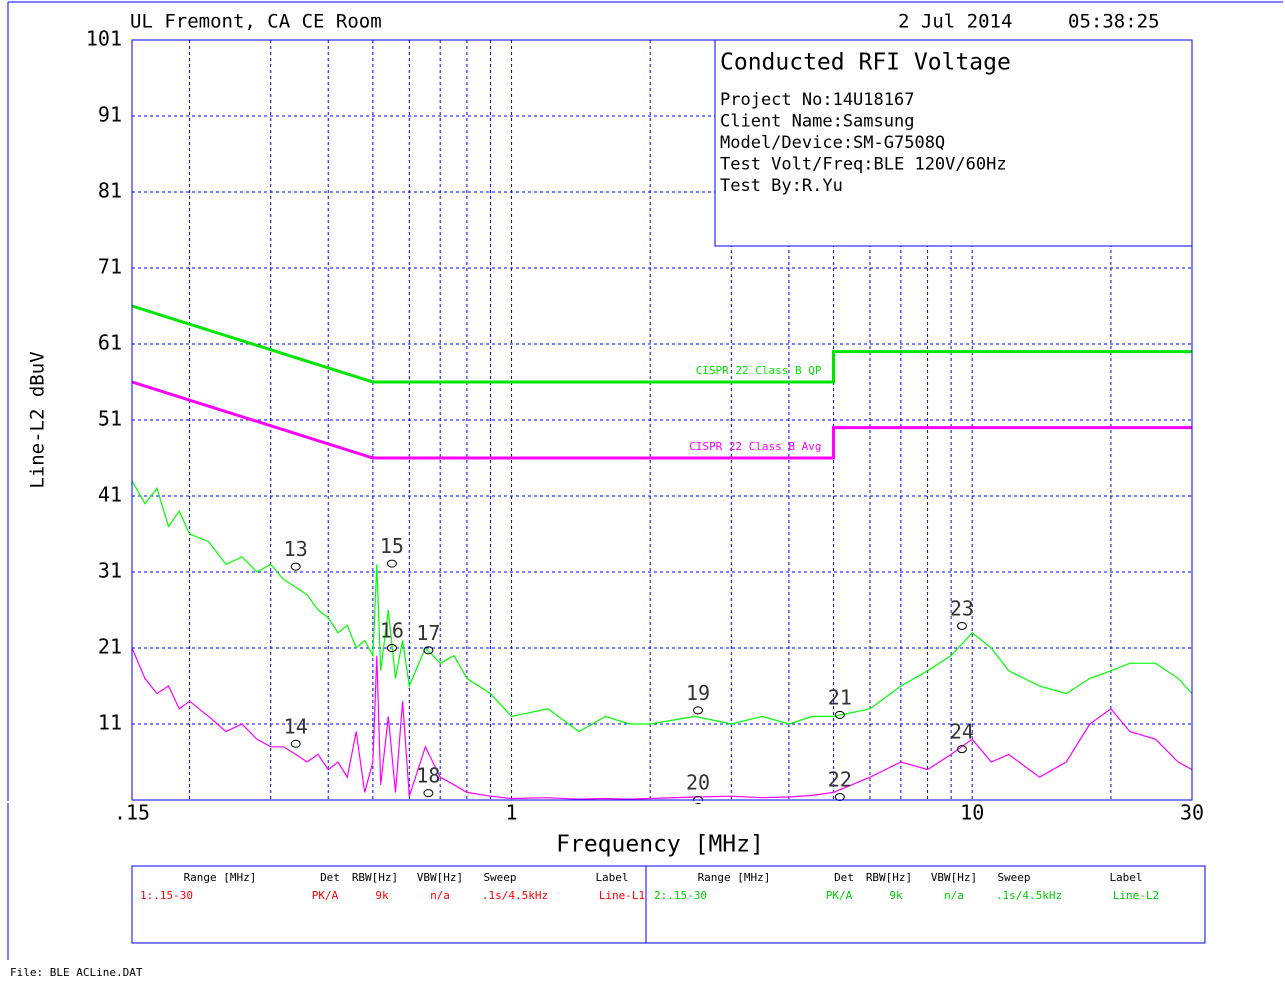 The width and height of the screenshot is (1285, 981). Describe the element at coordinates (296, 726) in the screenshot. I see `marker-label: 14` at that location.